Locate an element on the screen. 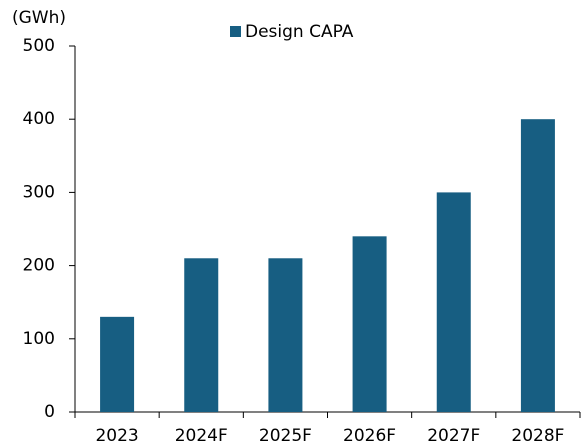 The height and width of the screenshot is (446, 582). legend-label: Design CAPA is located at coordinates (299, 32).